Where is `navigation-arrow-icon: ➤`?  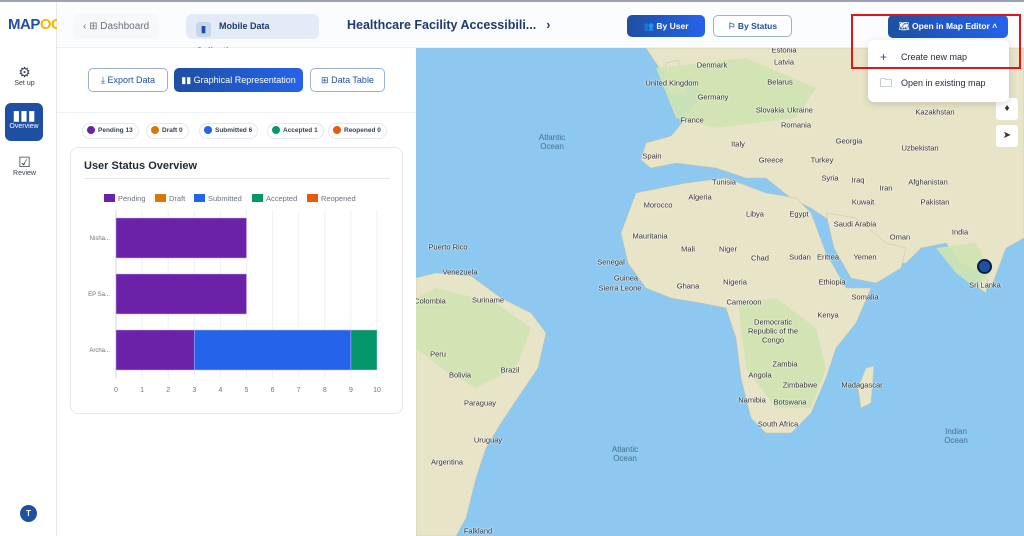
navigation-arrow-icon: ➤ is located at coordinates (1007, 135).